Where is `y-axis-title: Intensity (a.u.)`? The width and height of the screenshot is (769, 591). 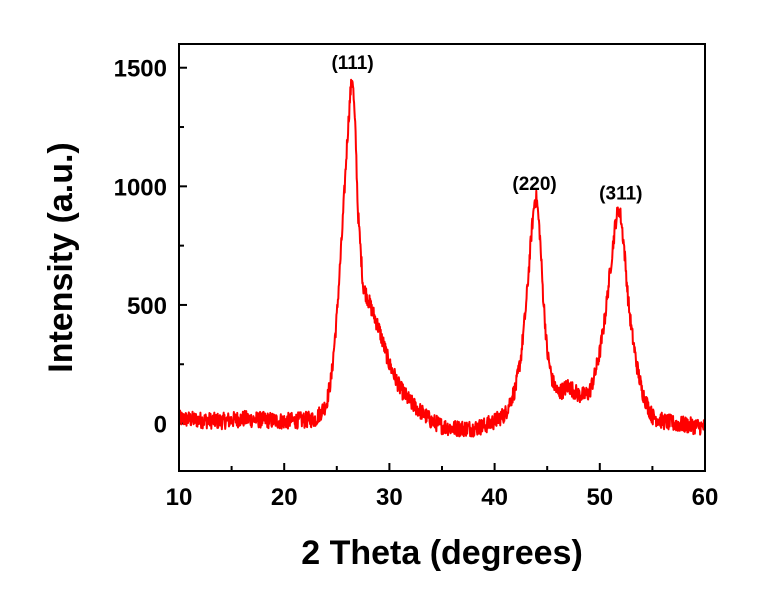 y-axis-title: Intensity (a.u.) is located at coordinates (61, 257).